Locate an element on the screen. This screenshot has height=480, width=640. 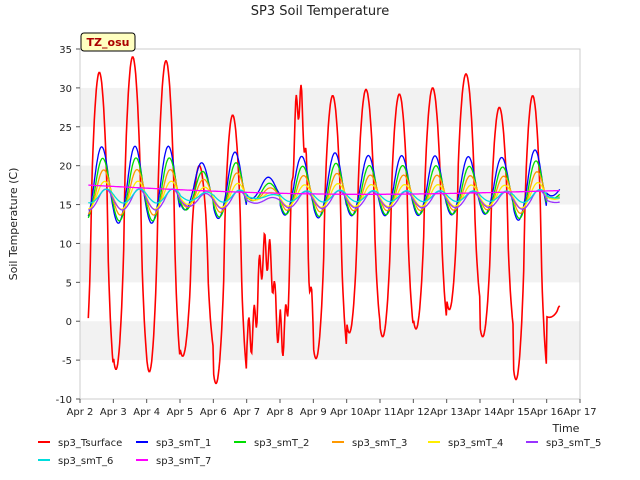
x-tick-label: Apr 10 is located at coordinates (346, 412).